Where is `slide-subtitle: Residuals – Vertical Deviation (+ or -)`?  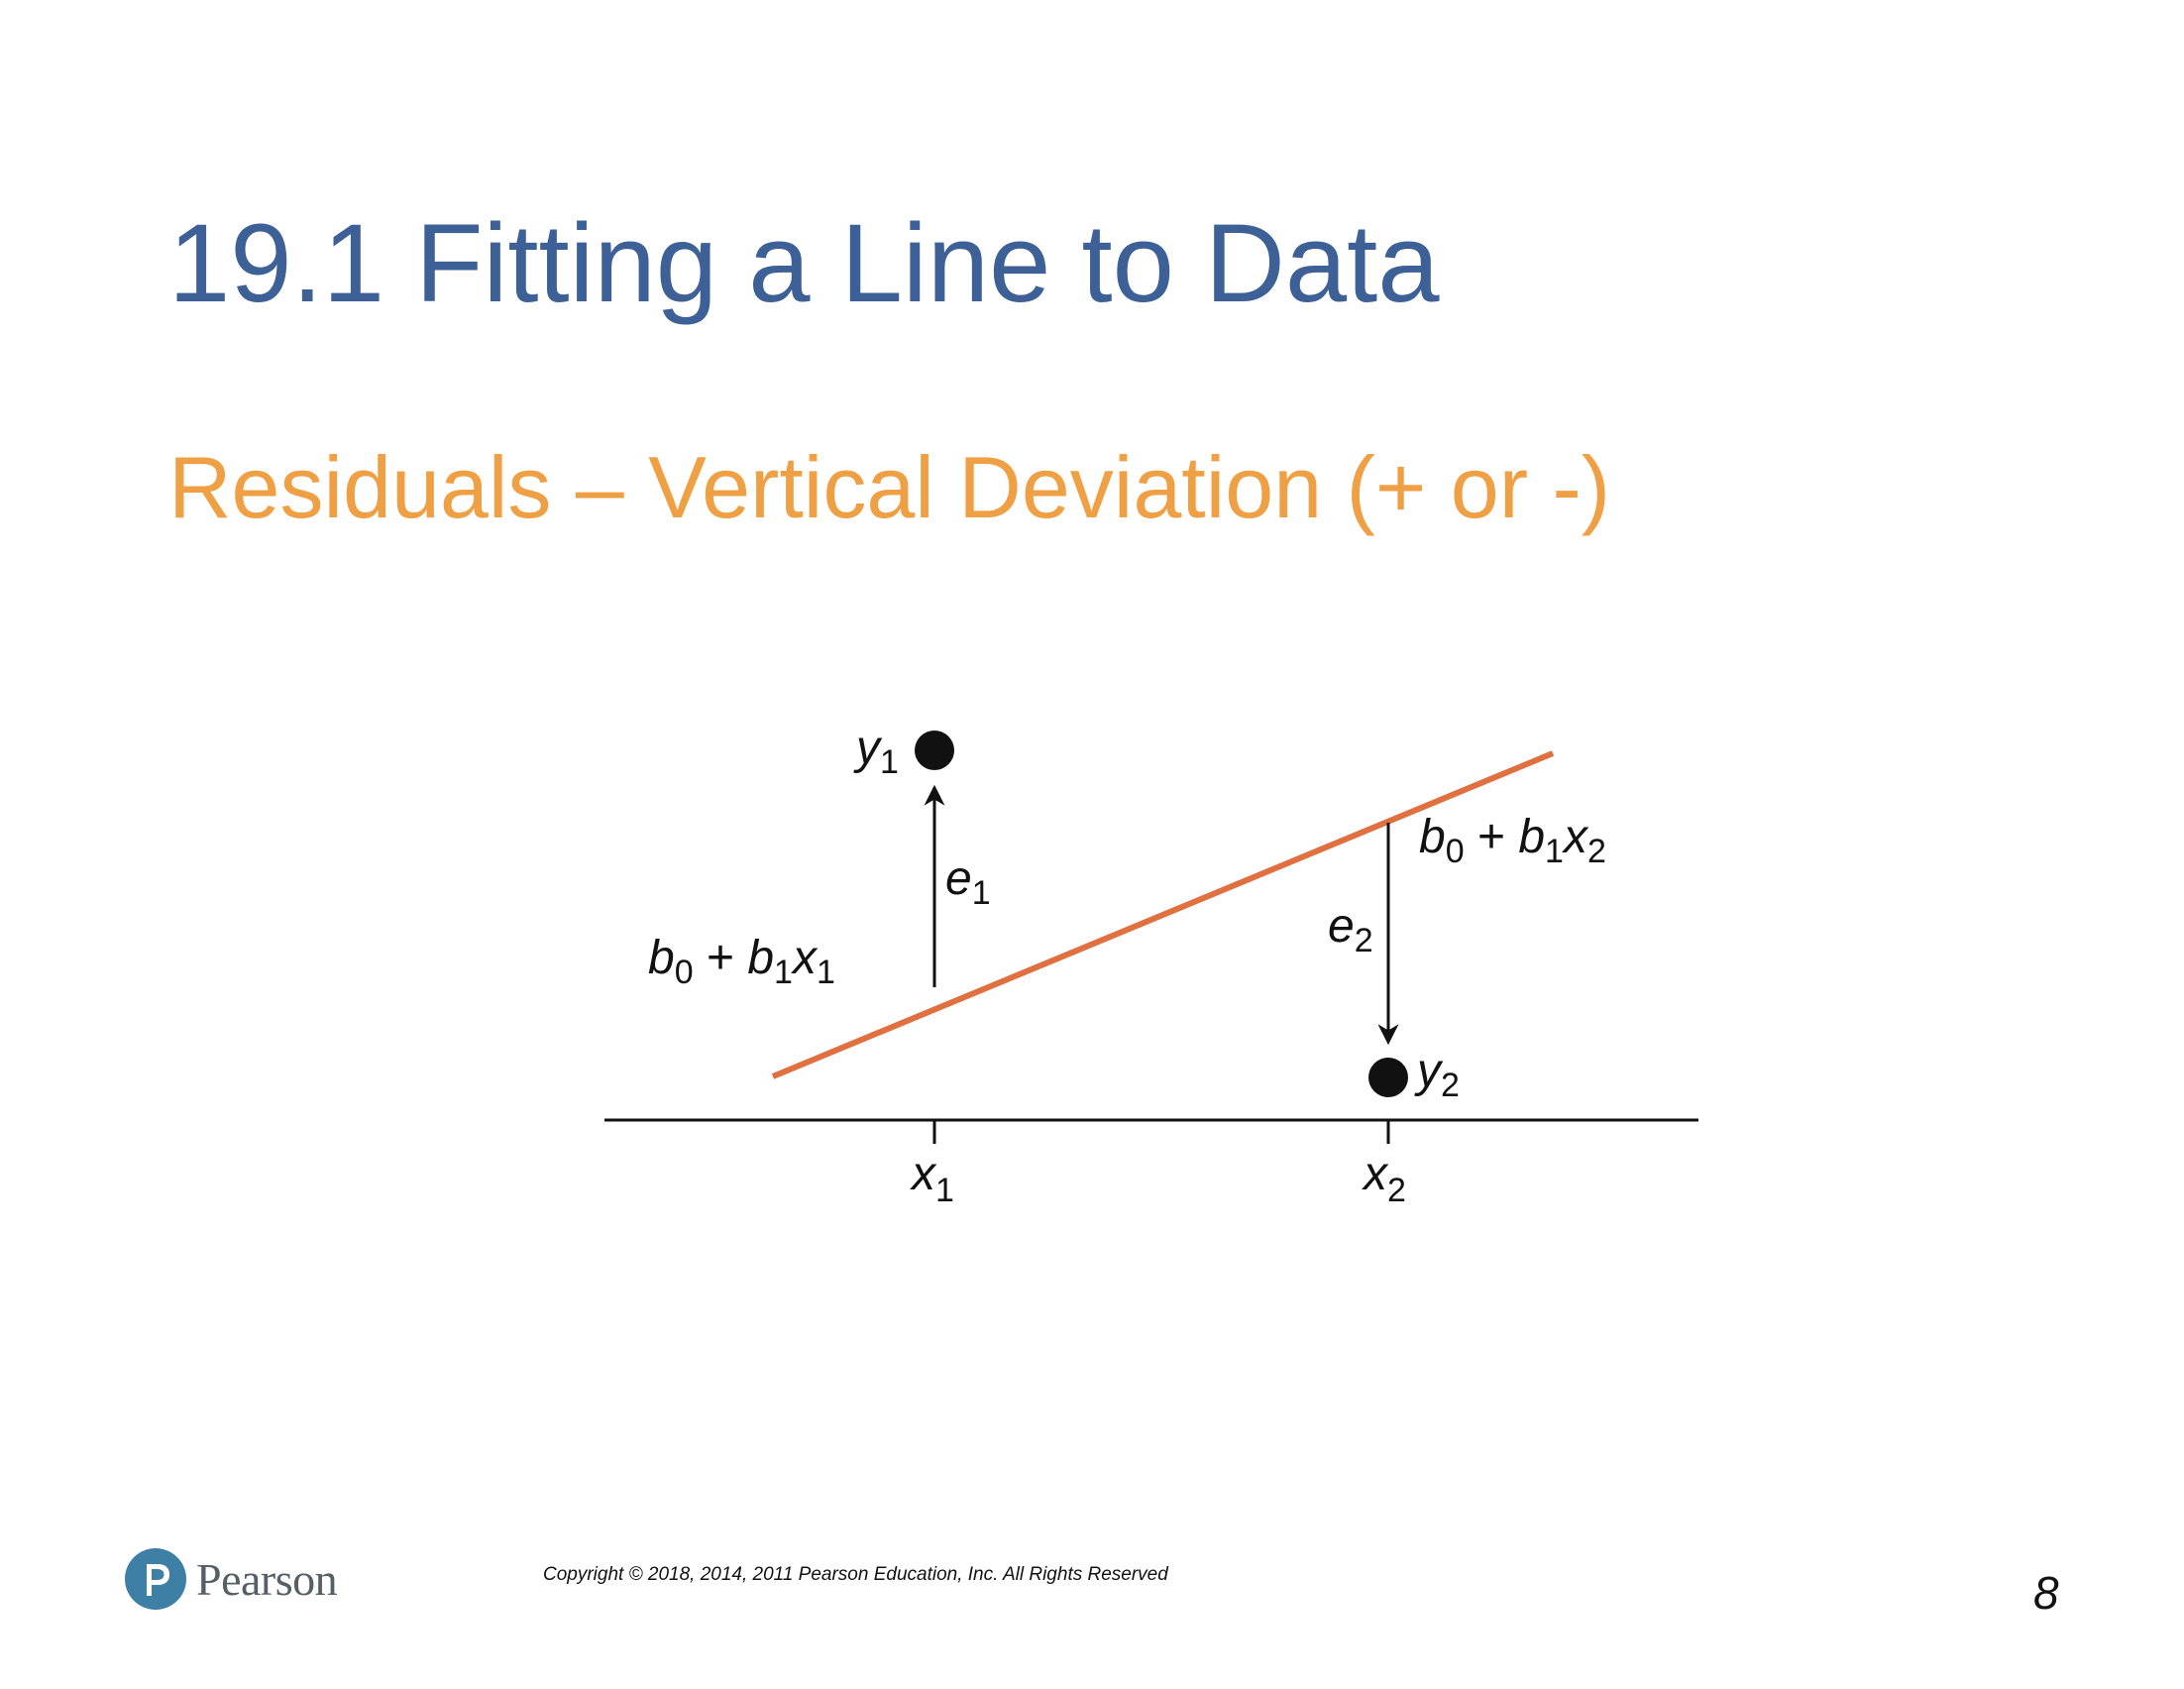
slide-subtitle: Residuals – Vertical Deviation (+ or -) is located at coordinates (889, 487).